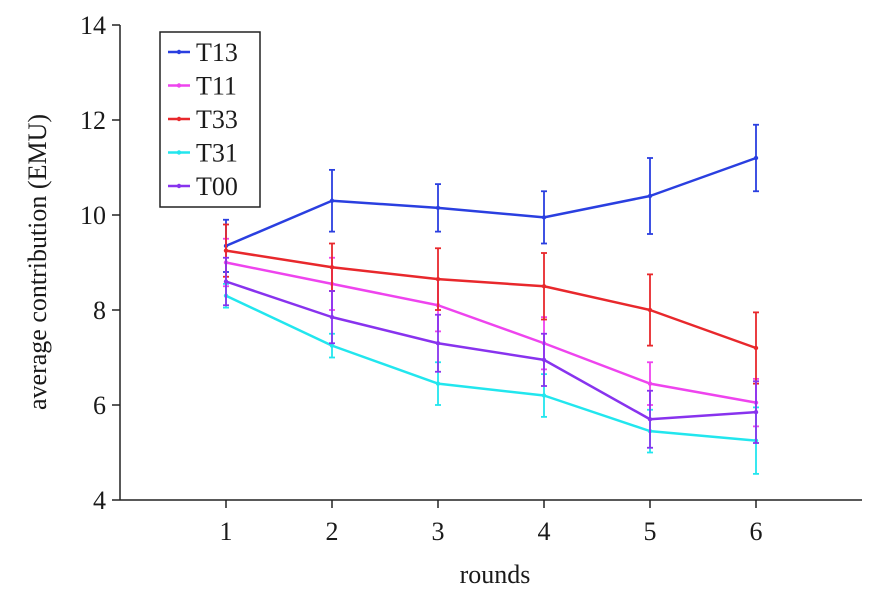 This screenshot has width=875, height=602. Describe the element at coordinates (93, 25) in the screenshot. I see `y-tick-label: 14` at that location.